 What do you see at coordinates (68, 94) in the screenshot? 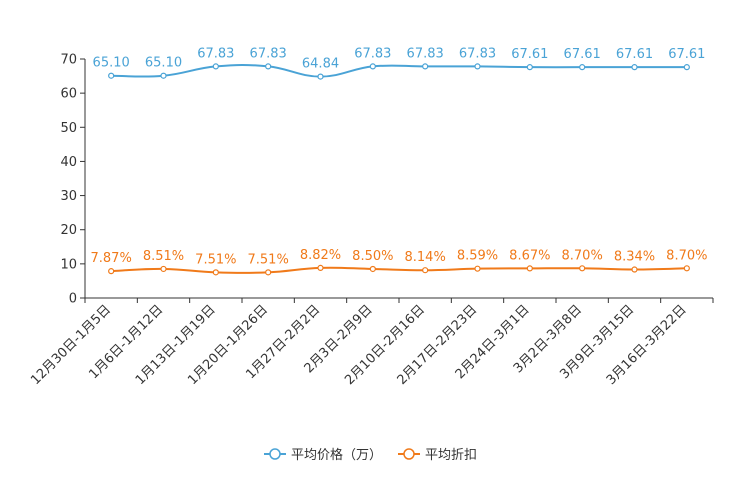
I see `y-tick-label: 60` at bounding box center [68, 94].